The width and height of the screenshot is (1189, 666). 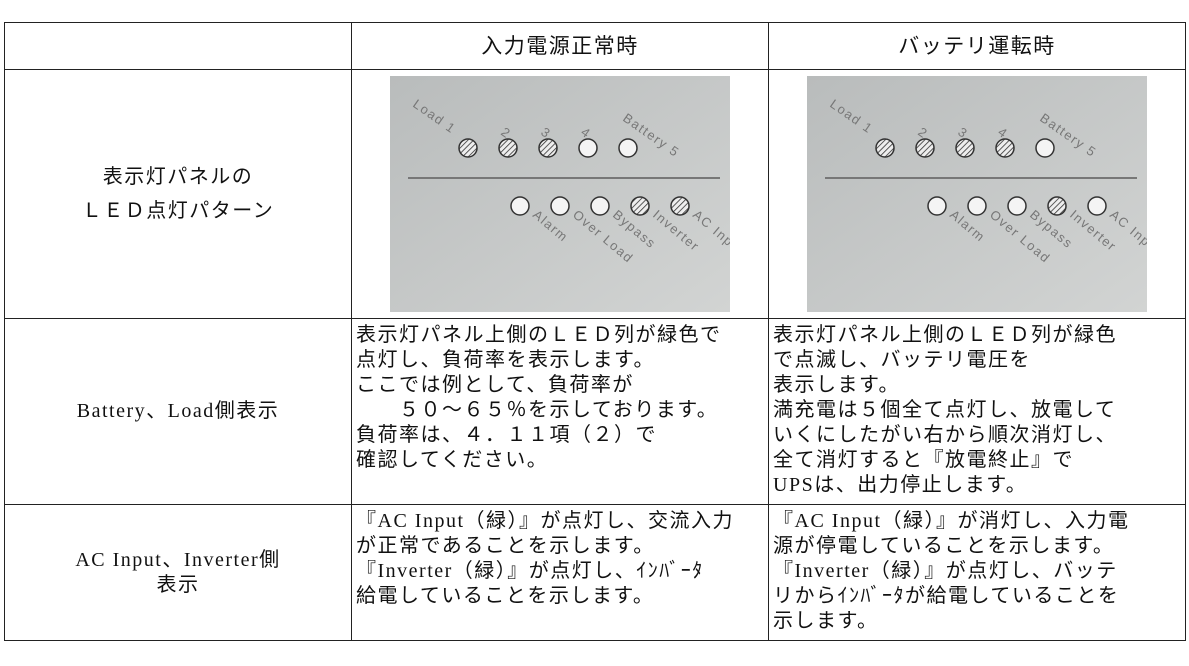 I want to click on text-line: 『AC Input（緑）』が消灯し、入力電, so click(x=951, y=521).